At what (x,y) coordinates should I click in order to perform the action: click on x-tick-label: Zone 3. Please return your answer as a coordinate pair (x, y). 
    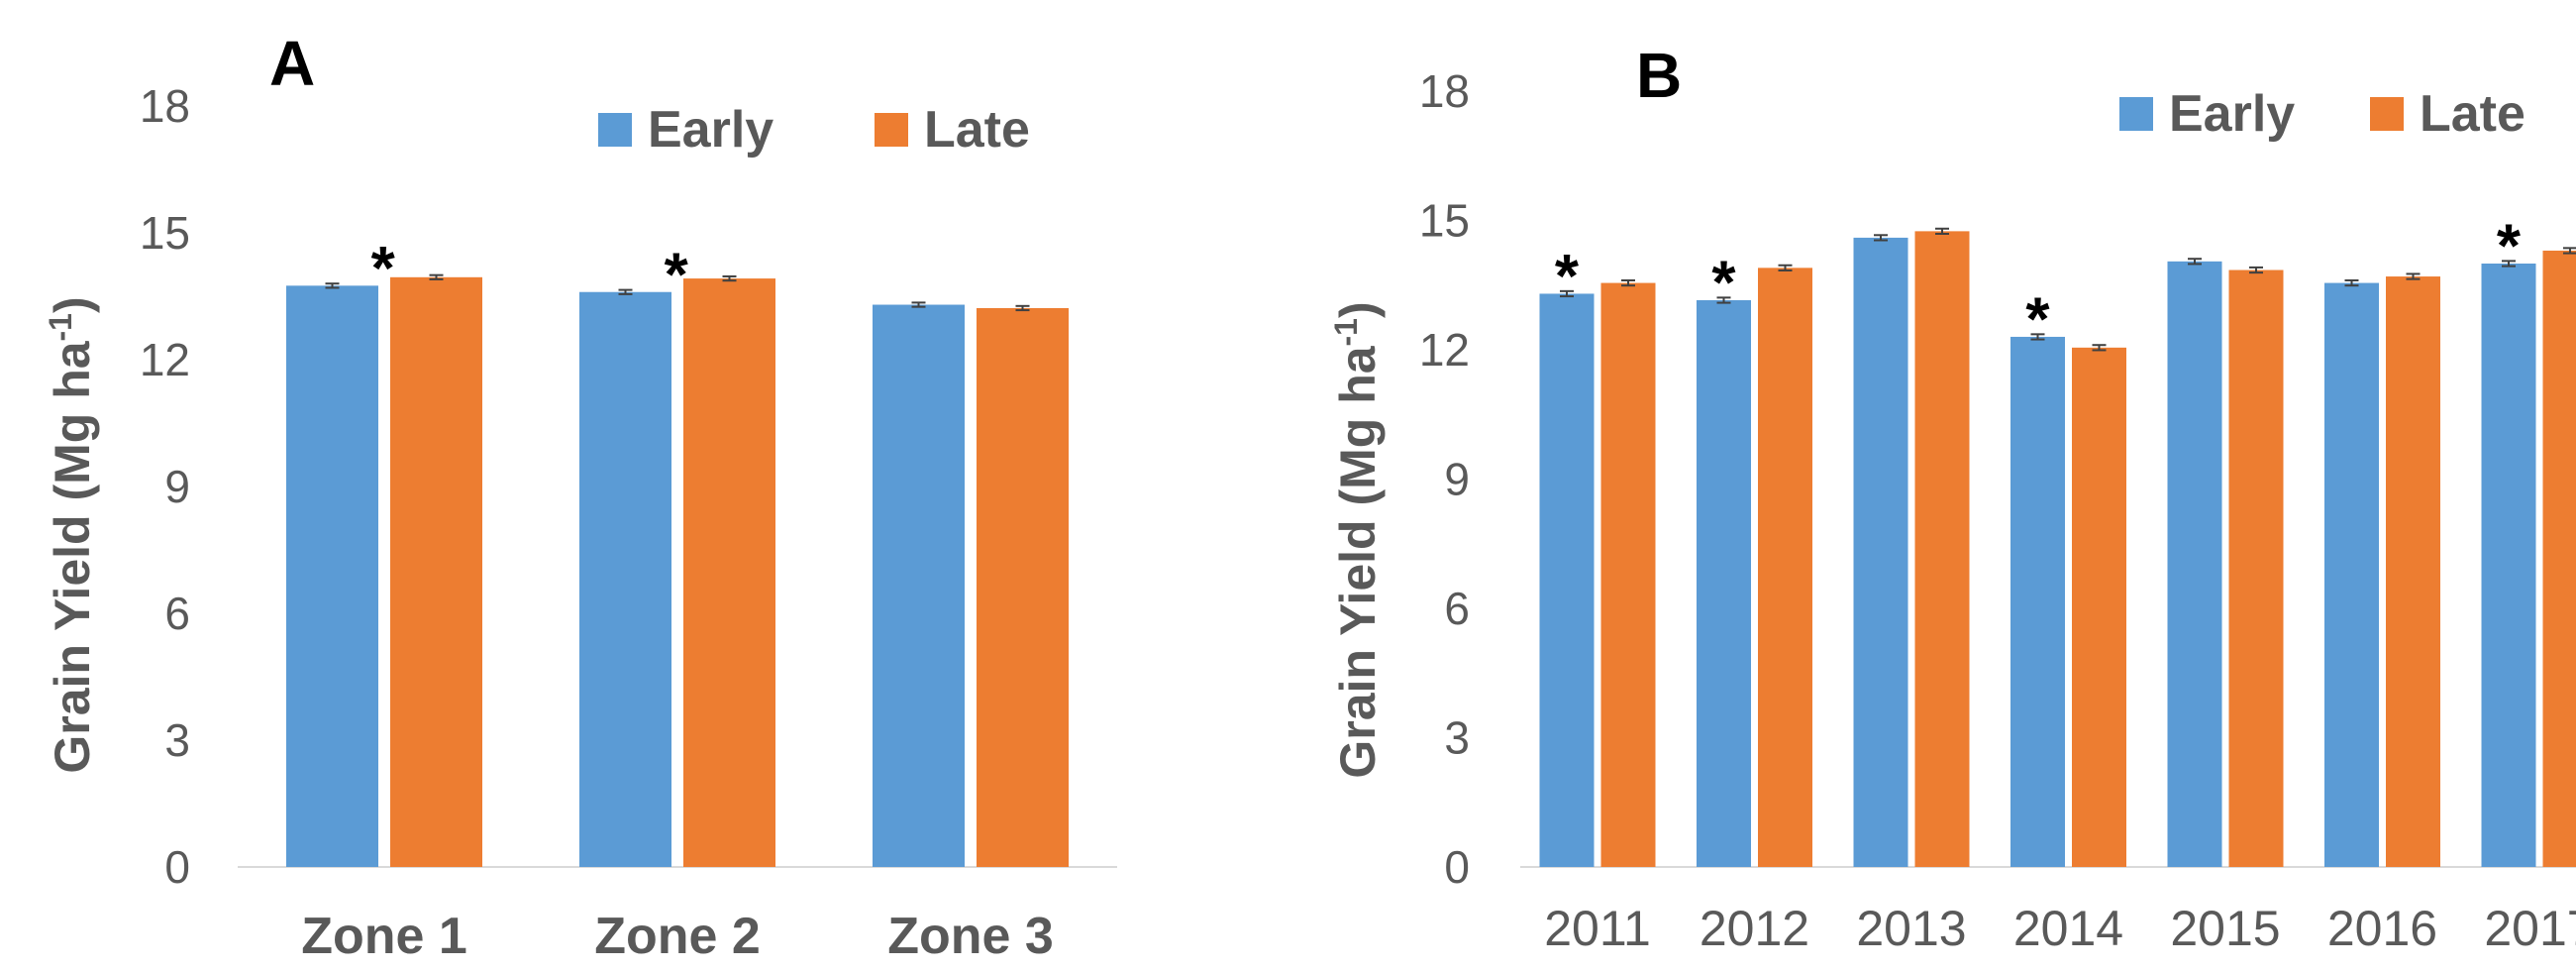
    Looking at the image, I should click on (970, 936).